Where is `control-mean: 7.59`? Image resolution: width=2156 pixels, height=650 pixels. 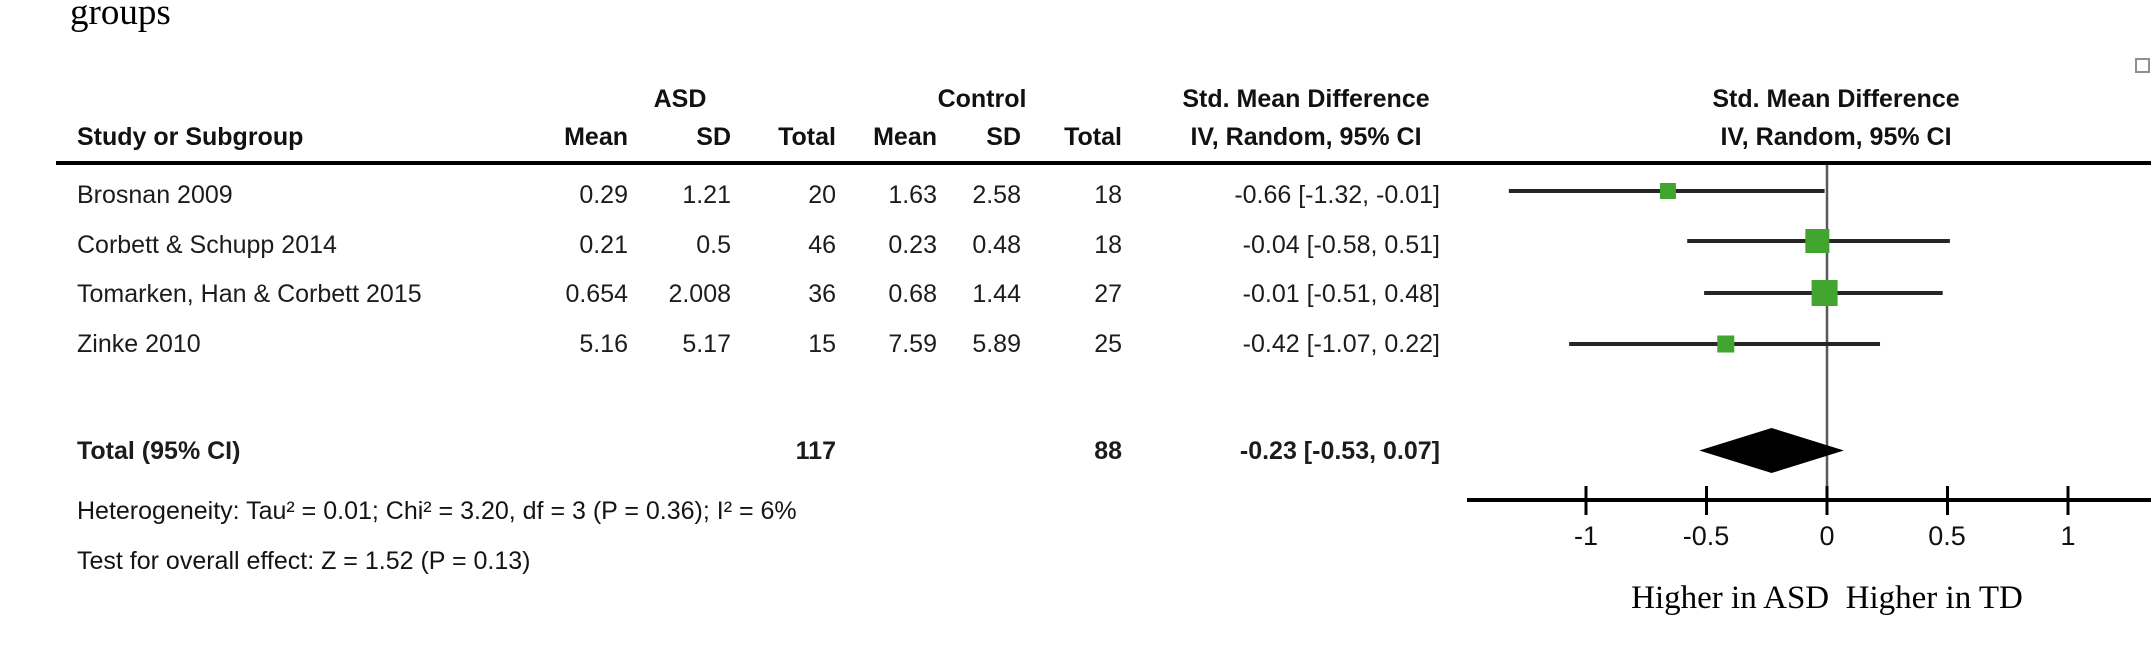 control-mean: 7.59 is located at coordinates (912, 344).